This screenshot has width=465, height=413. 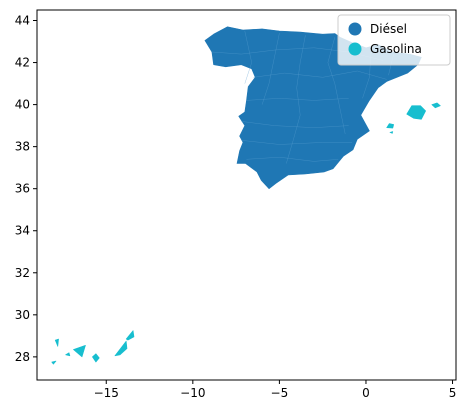 I want to click on legend-marker-diesel, so click(x=355, y=29).